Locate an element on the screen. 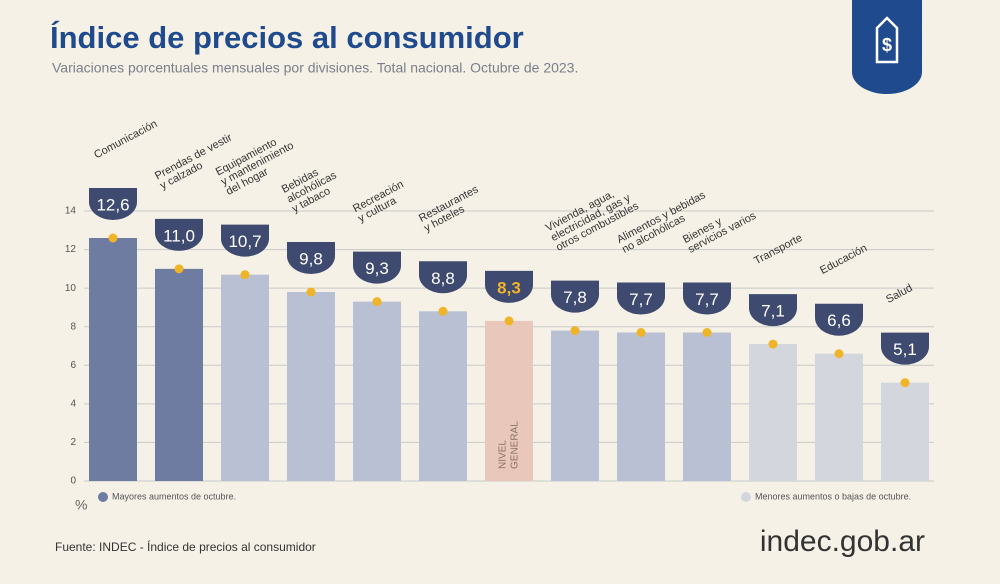  chart-title: Índice de precios al consumidor is located at coordinates (287, 37).